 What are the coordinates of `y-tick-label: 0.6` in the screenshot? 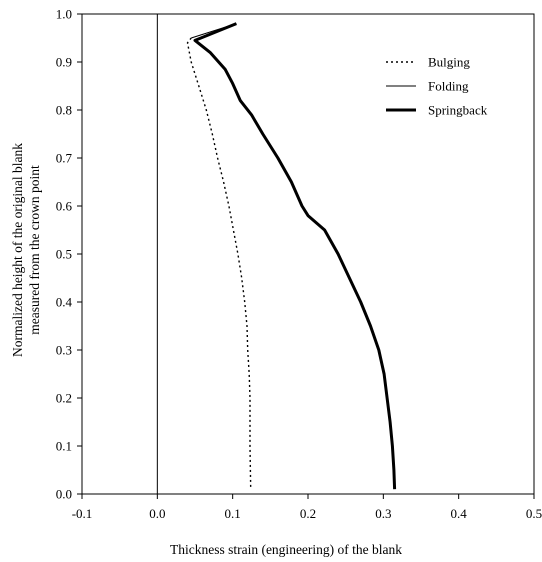 It's located at (64, 206).